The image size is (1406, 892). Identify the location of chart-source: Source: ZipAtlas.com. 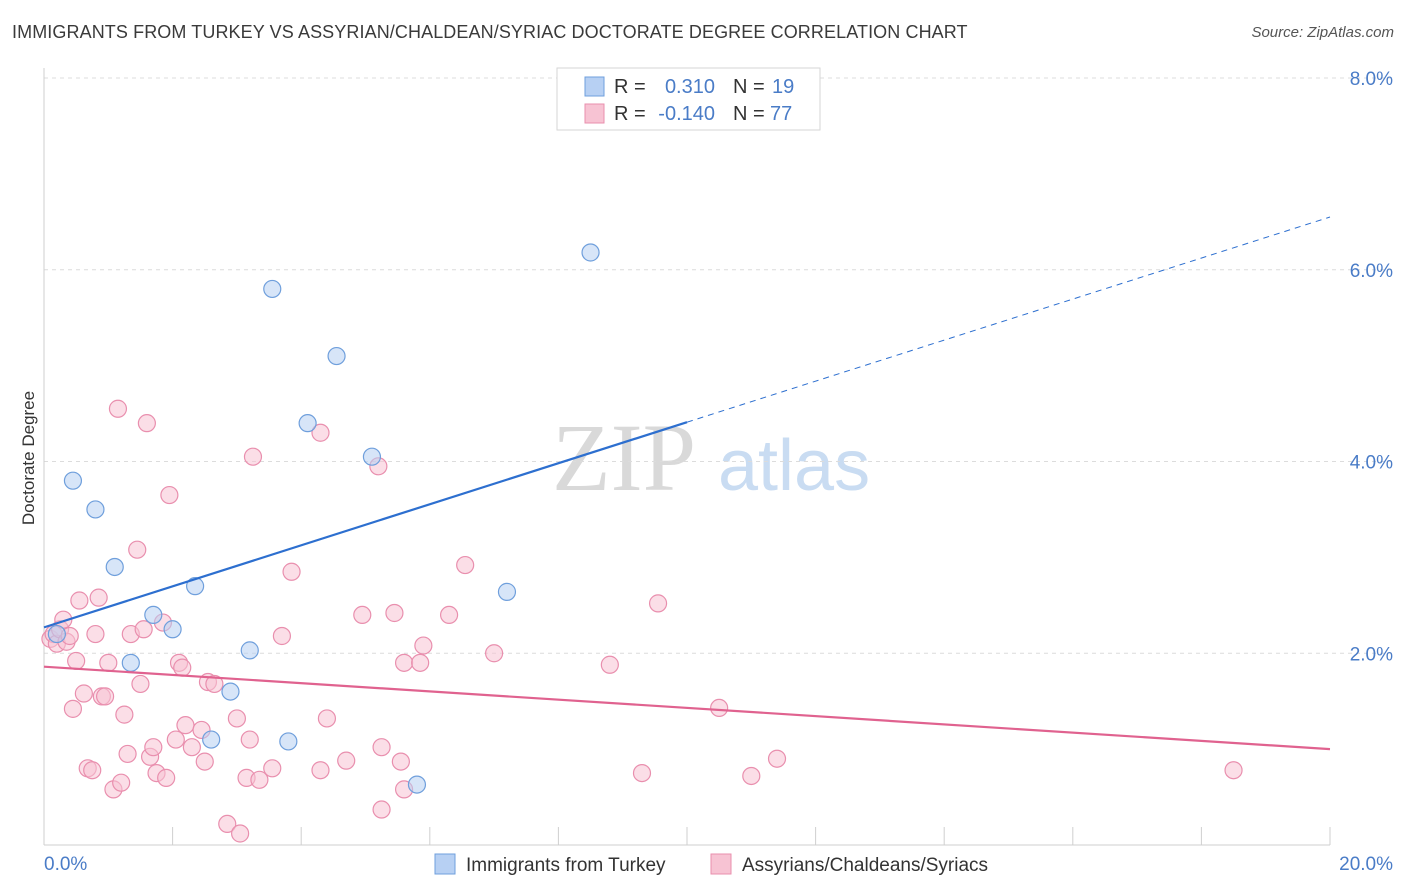
(1322, 32).